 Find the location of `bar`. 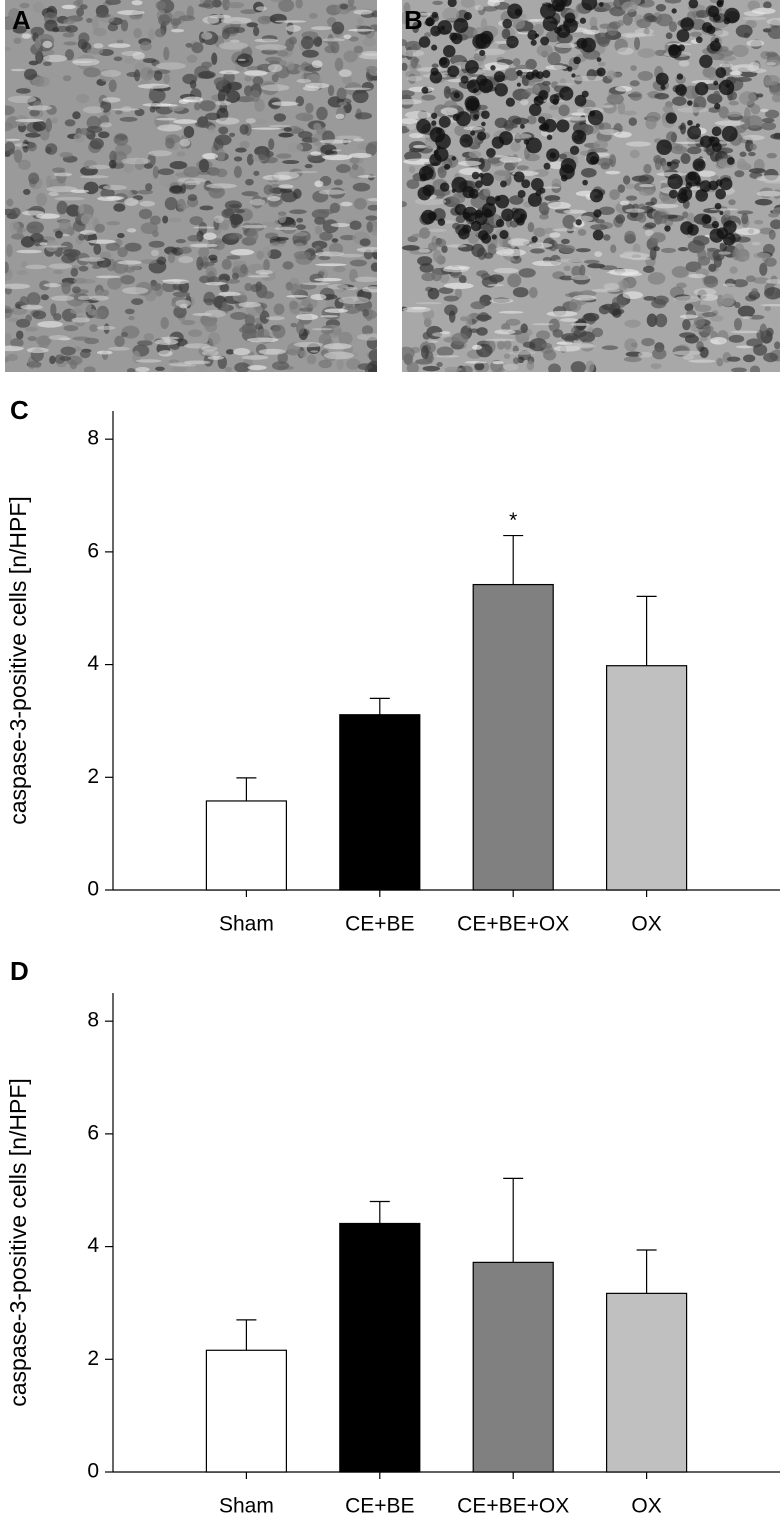

bar is located at coordinates (513, 1367).